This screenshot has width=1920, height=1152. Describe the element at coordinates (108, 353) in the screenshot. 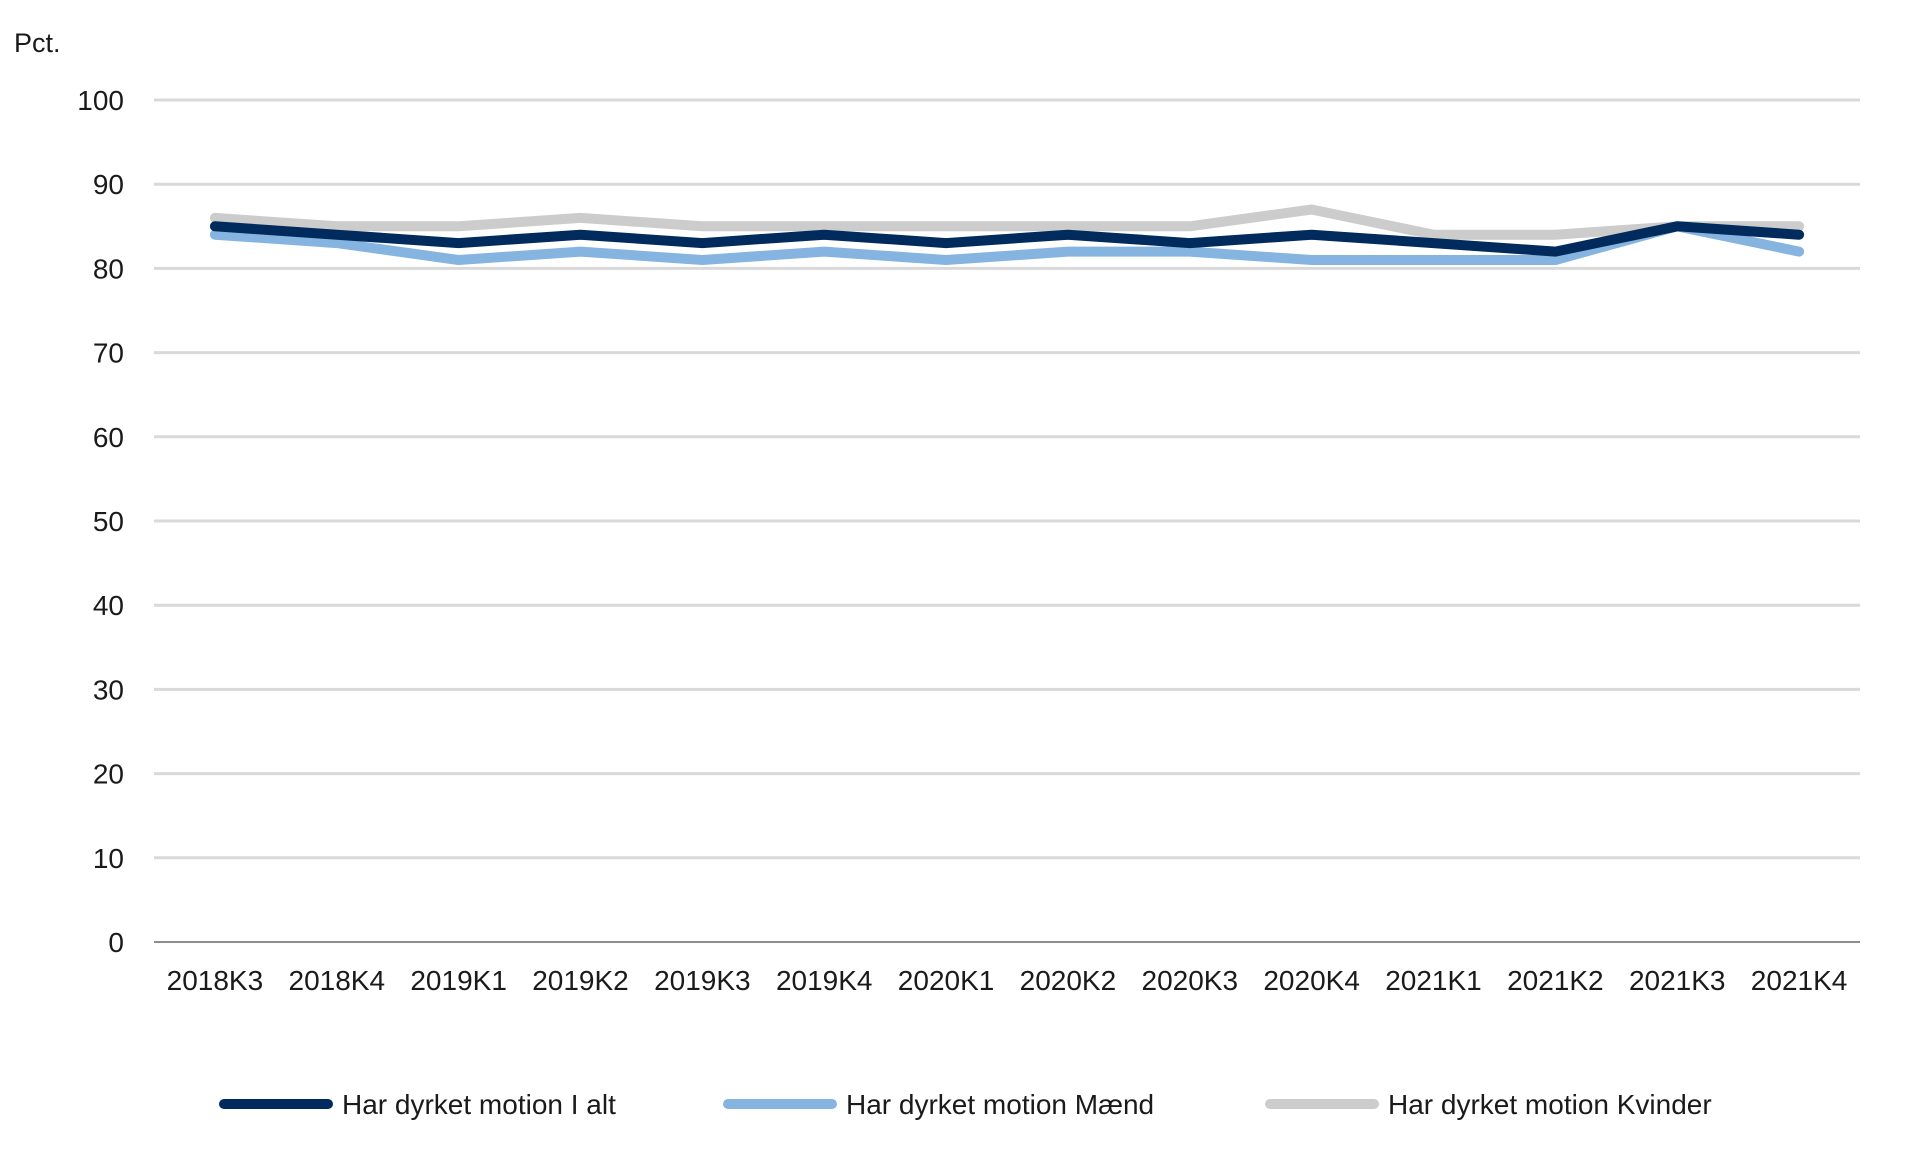

I see `y-tick-label: 70` at that location.